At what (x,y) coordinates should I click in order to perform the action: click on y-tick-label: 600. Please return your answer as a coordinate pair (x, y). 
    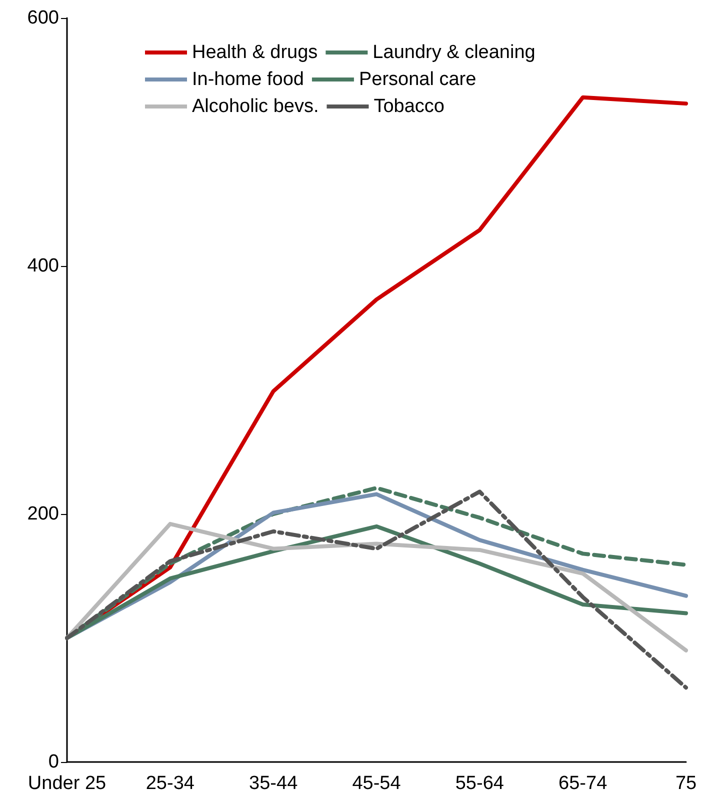
    Looking at the image, I should click on (43, 18).